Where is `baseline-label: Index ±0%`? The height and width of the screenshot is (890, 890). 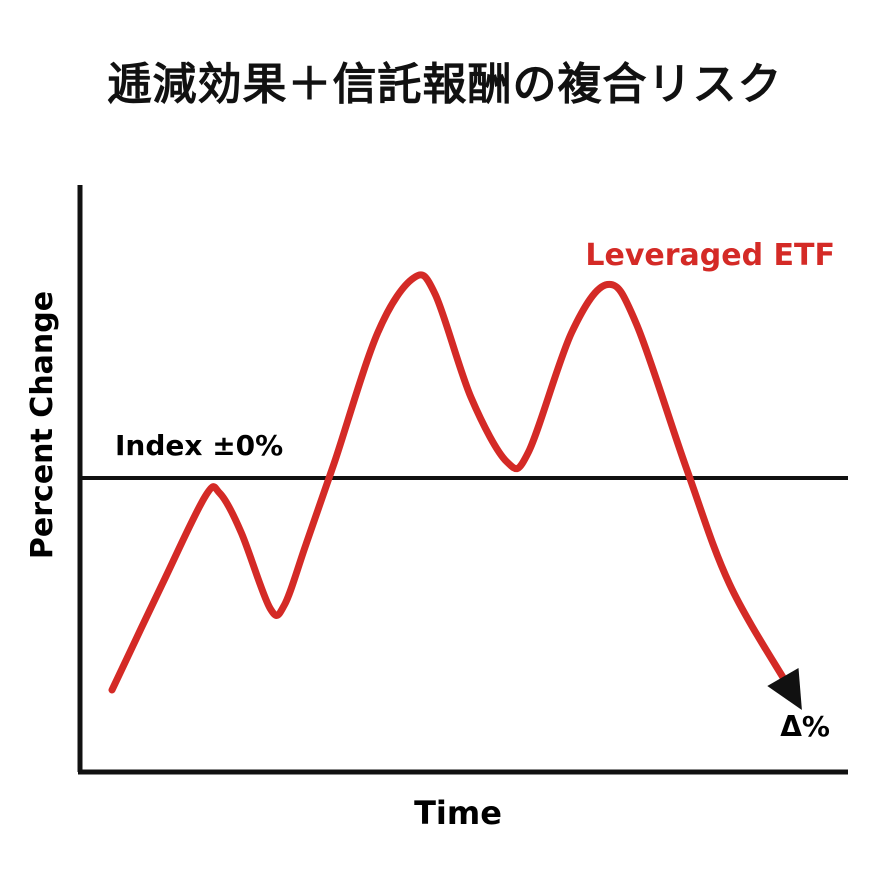
baseline-label: Index ±0% is located at coordinates (199, 445).